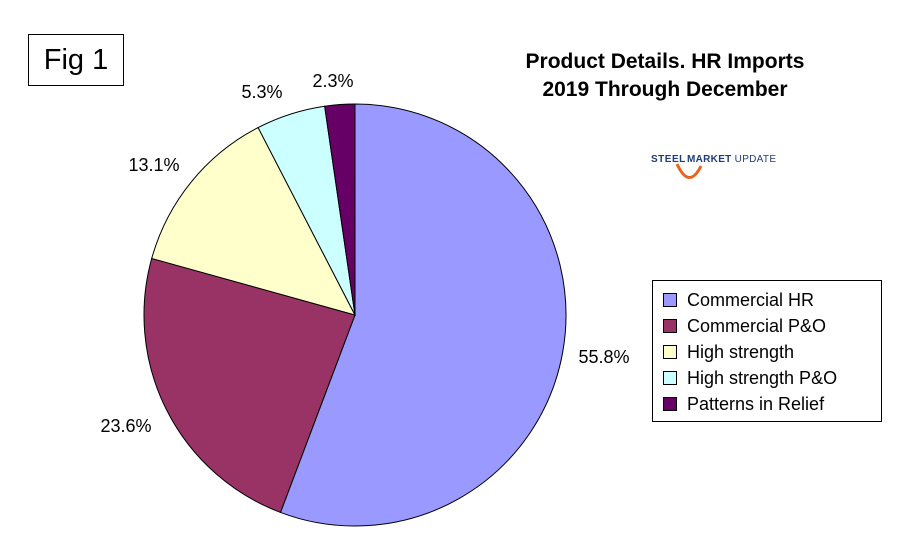 The height and width of the screenshot is (548, 910). What do you see at coordinates (249, 385) in the screenshot?
I see `pie-slice-commercial-po` at bounding box center [249, 385].